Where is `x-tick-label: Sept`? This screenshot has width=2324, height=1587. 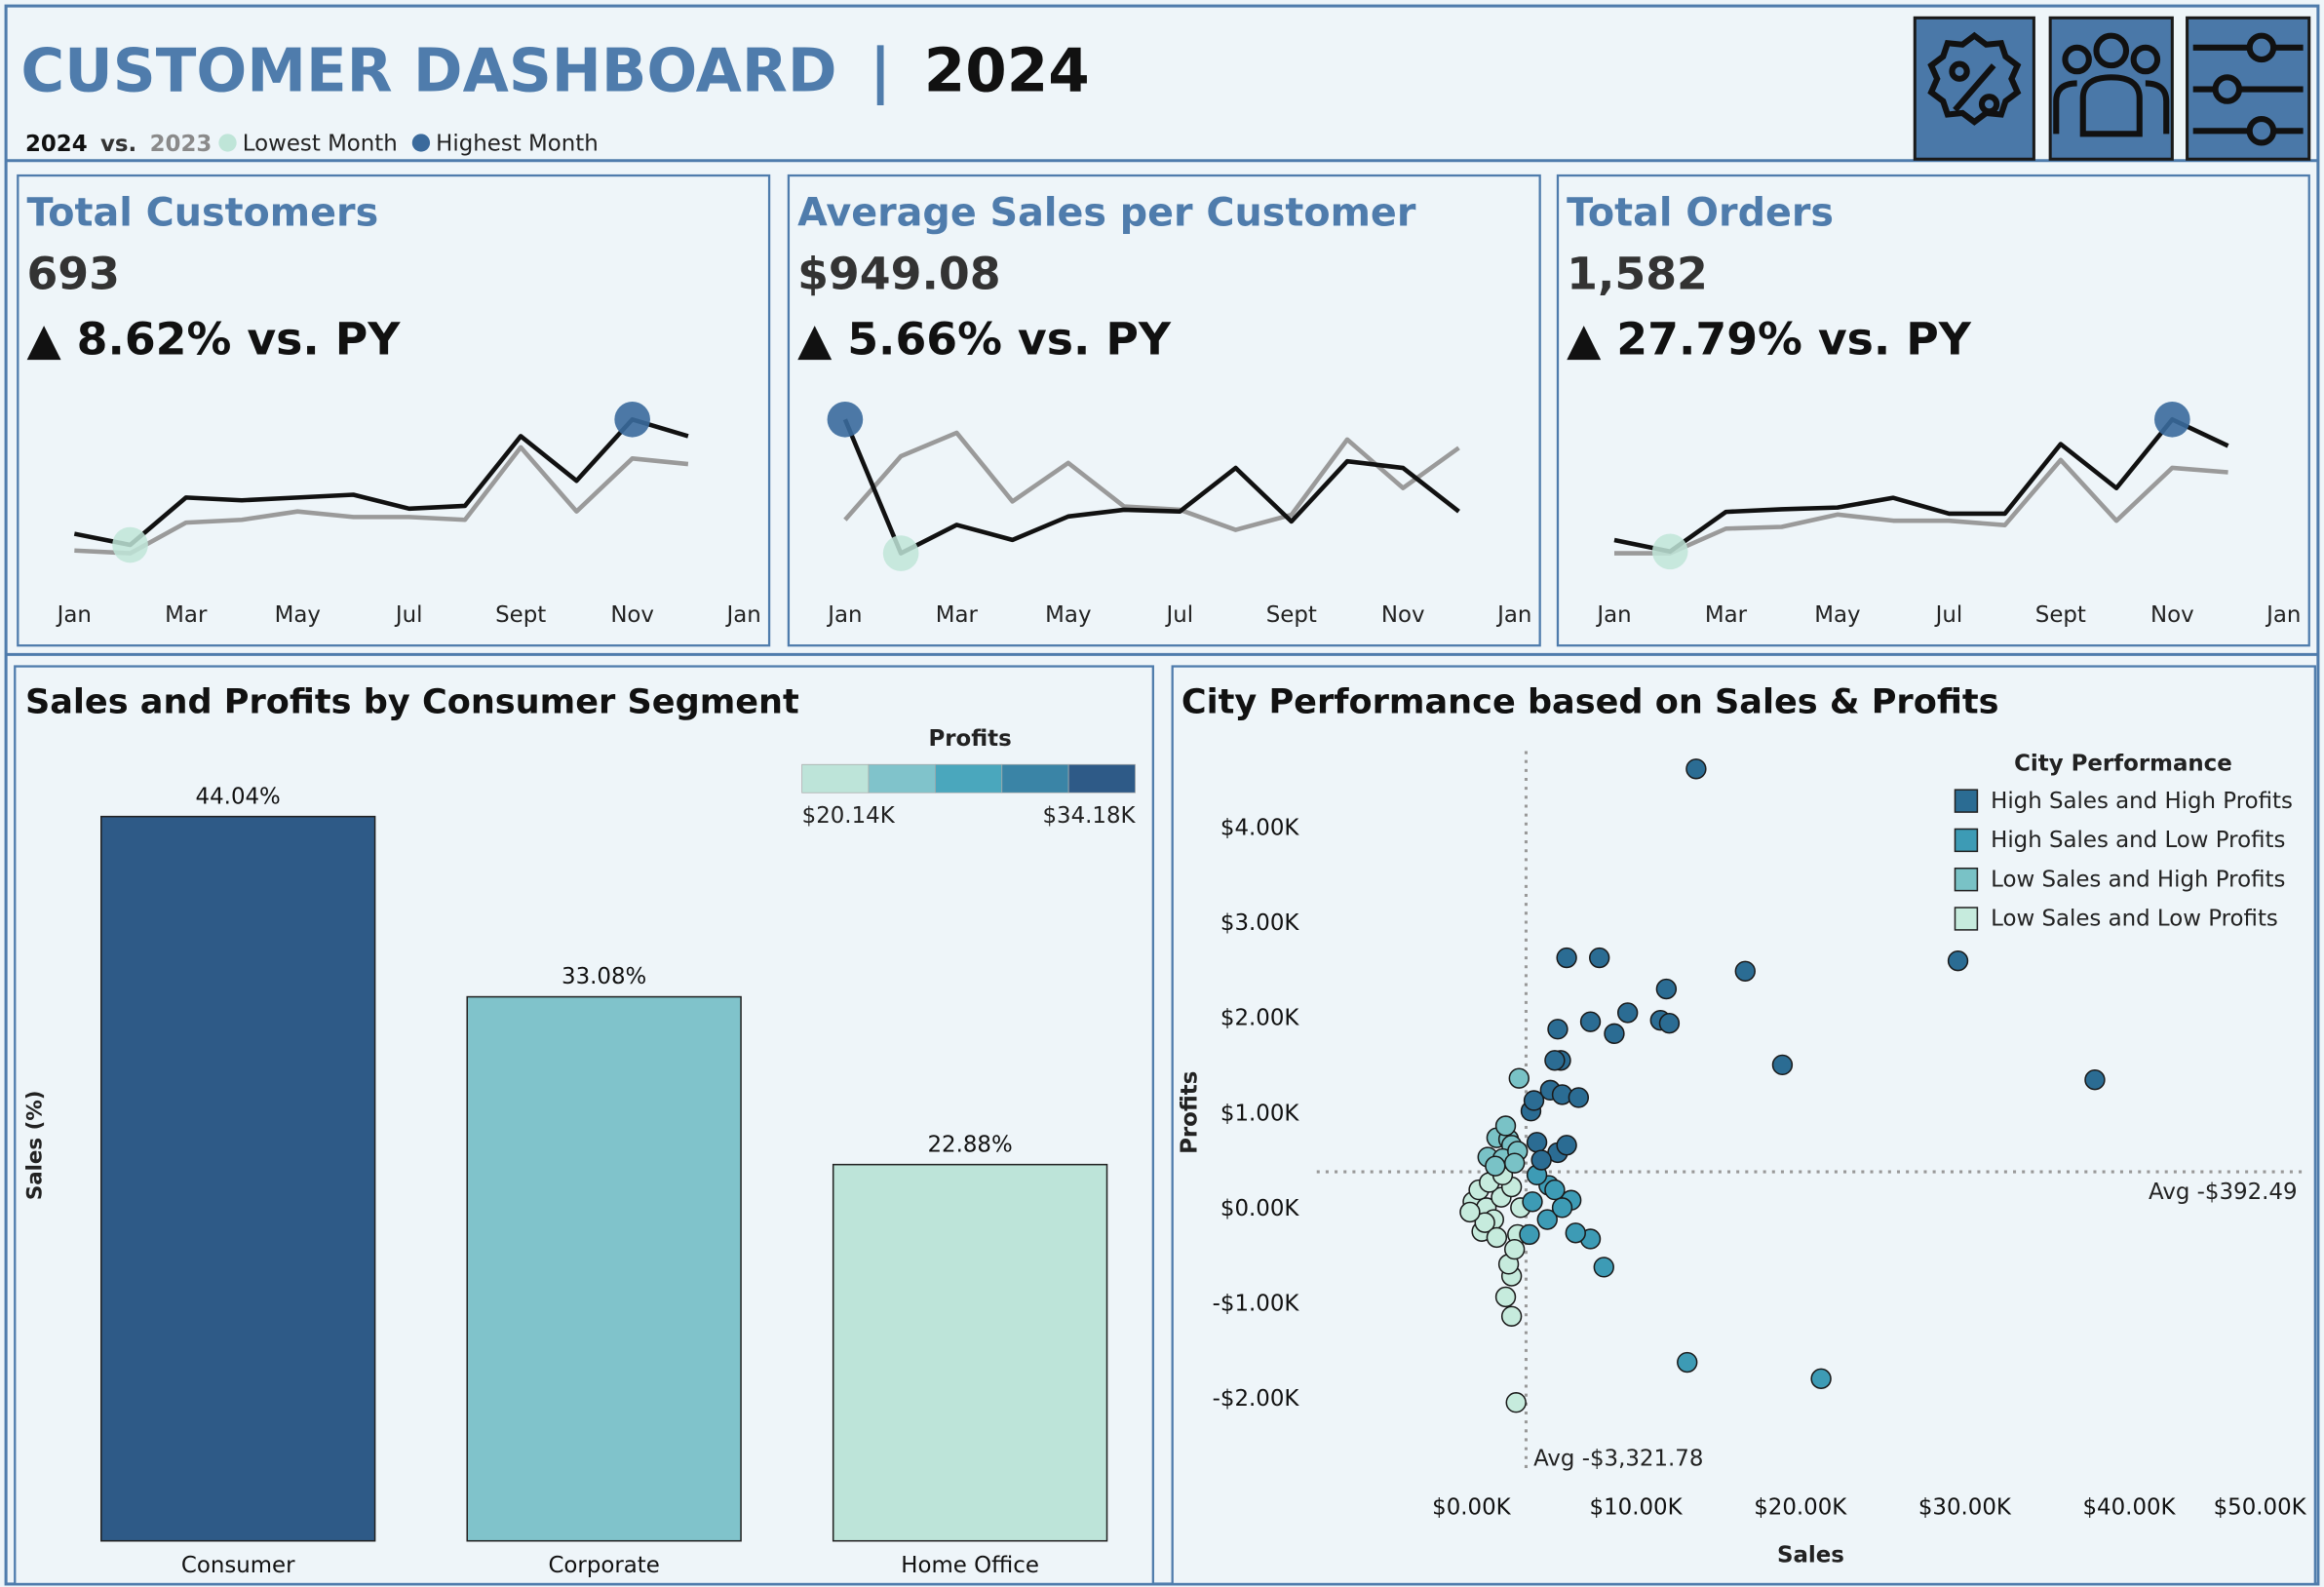 x-tick-label: Sept is located at coordinates (2060, 615).